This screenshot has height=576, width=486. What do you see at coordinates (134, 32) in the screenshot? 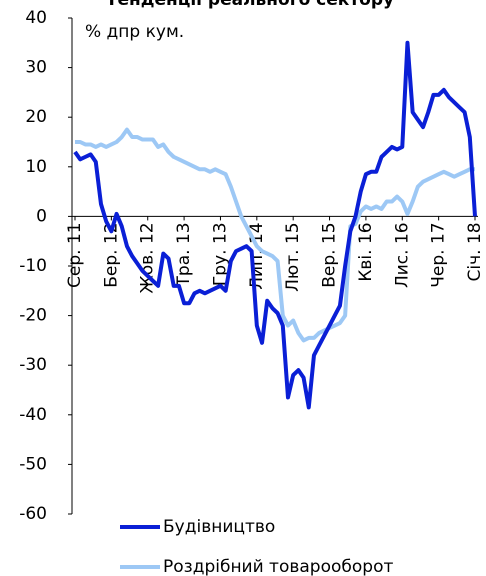
I see `annotation: % дпр кум.` at bounding box center [134, 32].